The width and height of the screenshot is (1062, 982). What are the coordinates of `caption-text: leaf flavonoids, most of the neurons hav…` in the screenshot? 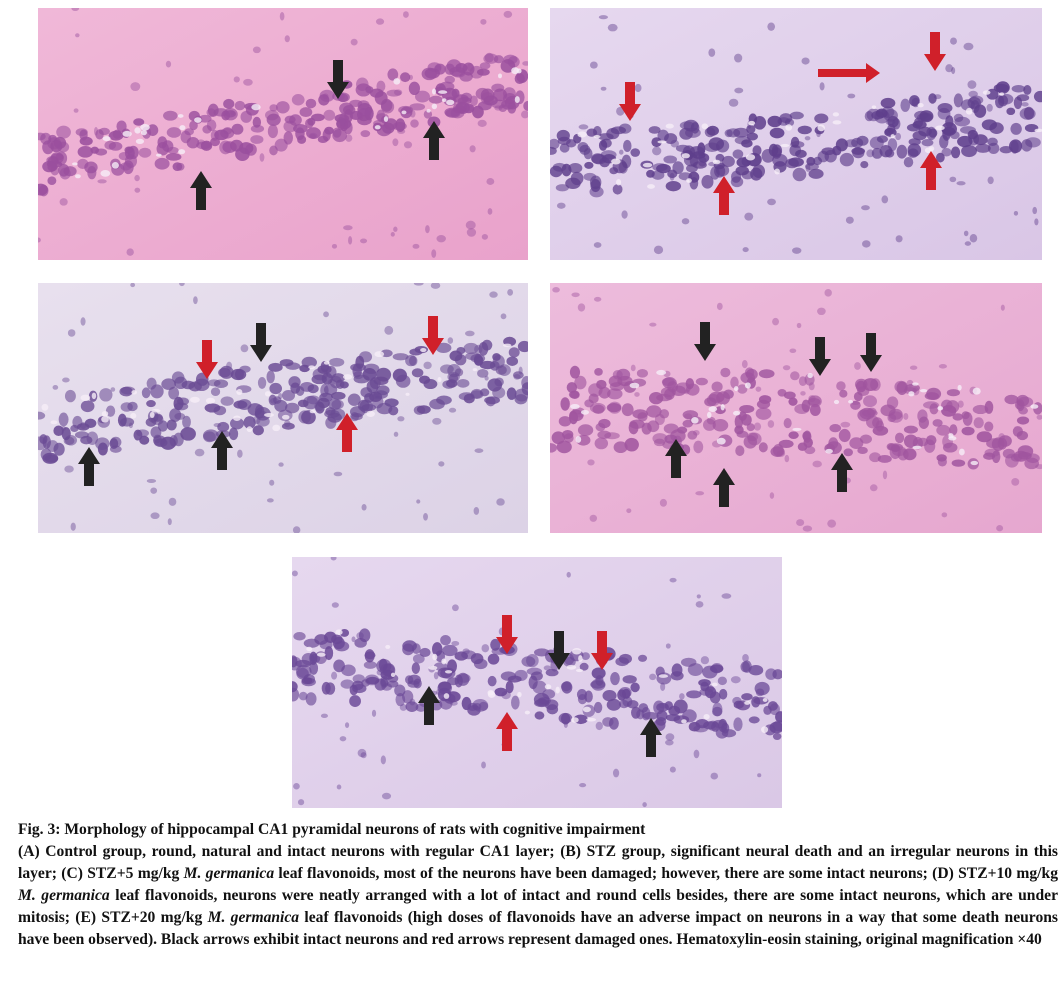 It's located at (666, 873).